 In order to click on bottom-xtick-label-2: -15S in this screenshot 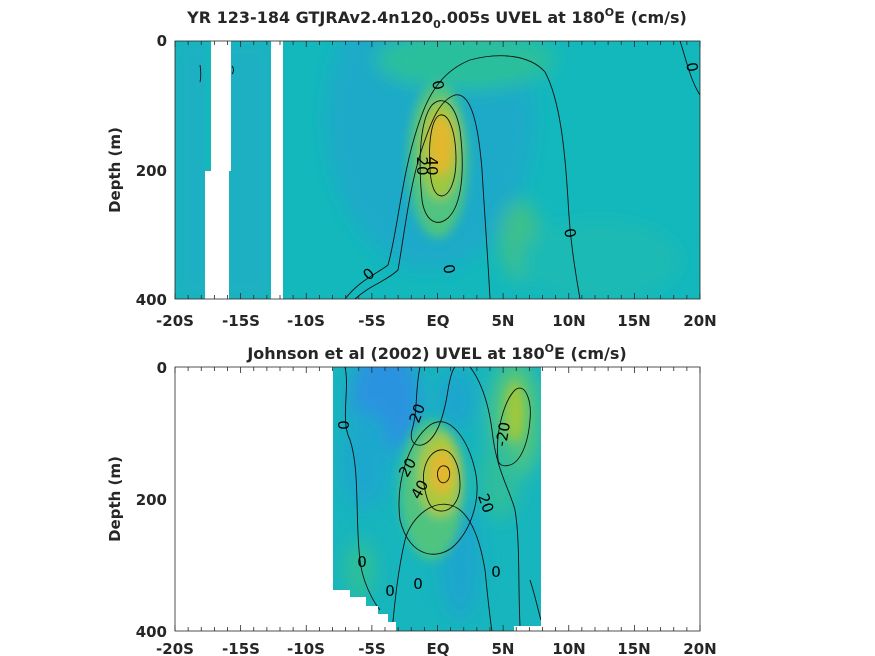, I will do `click(241, 648)`.